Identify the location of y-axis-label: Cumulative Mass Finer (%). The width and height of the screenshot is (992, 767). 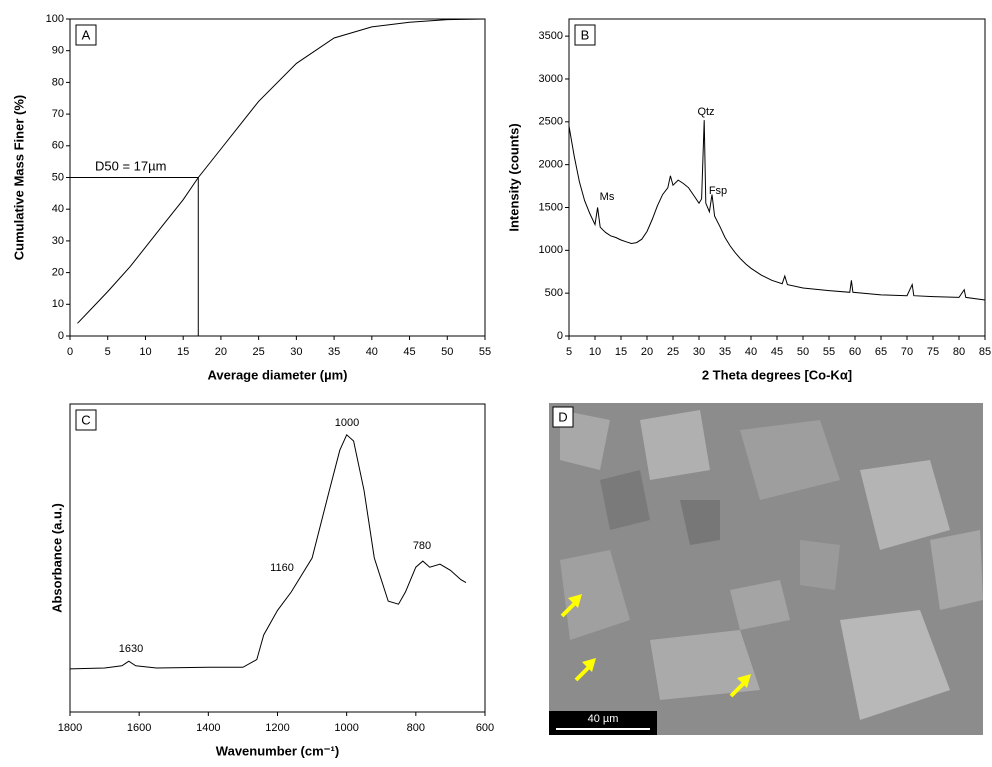
(18, 177).